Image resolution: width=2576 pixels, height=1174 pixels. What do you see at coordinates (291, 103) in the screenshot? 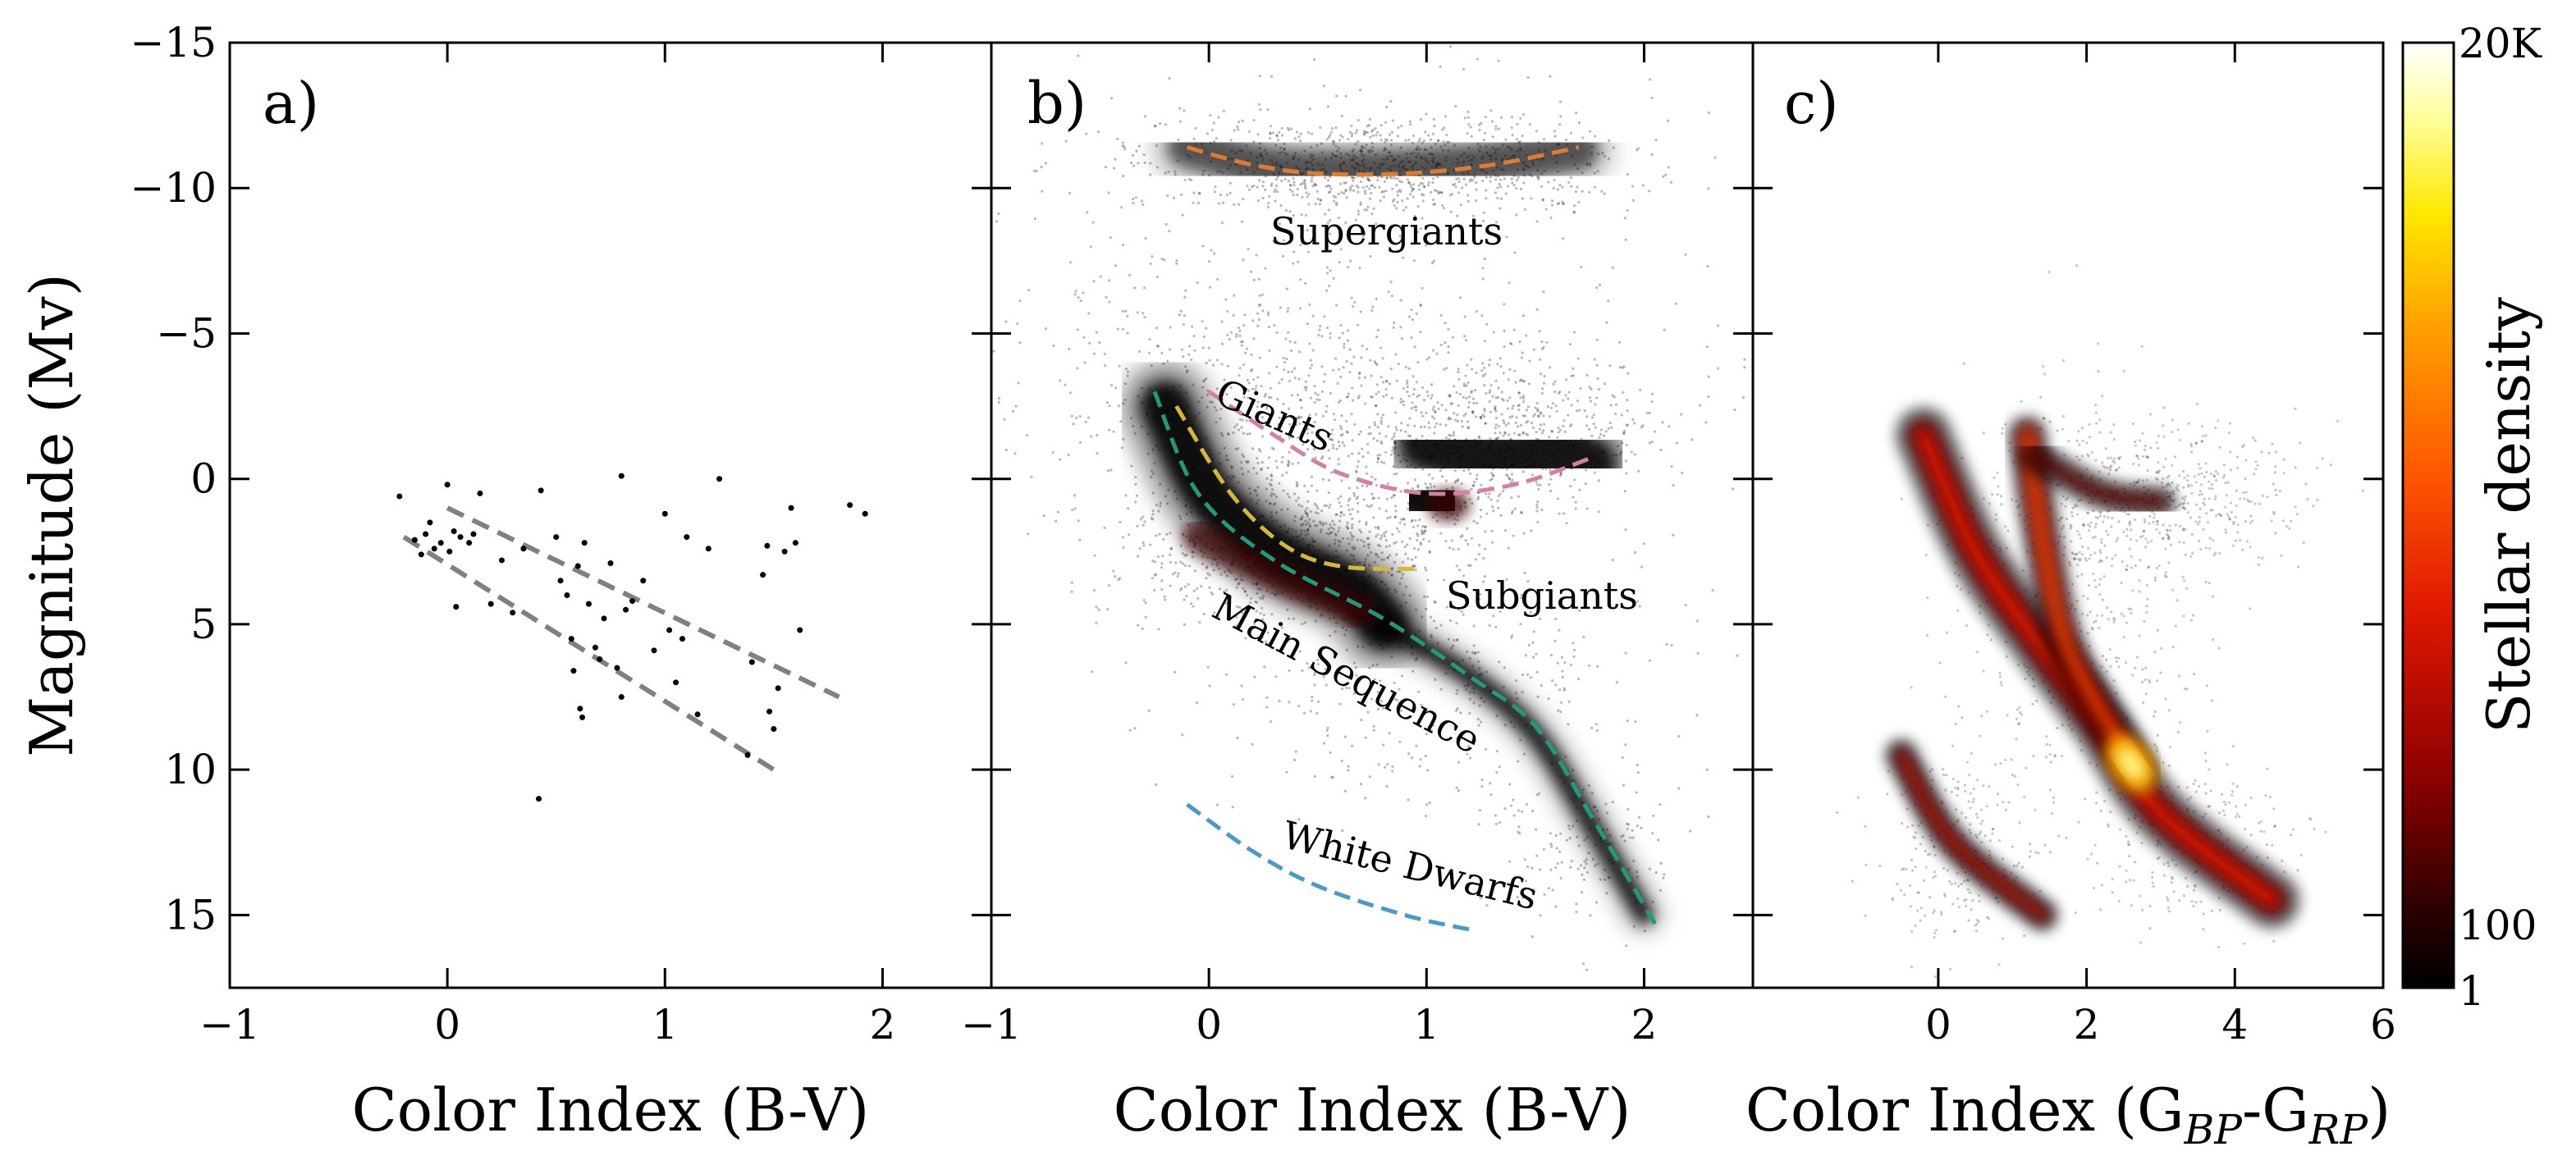
I see `panel-a-label: a)` at bounding box center [291, 103].